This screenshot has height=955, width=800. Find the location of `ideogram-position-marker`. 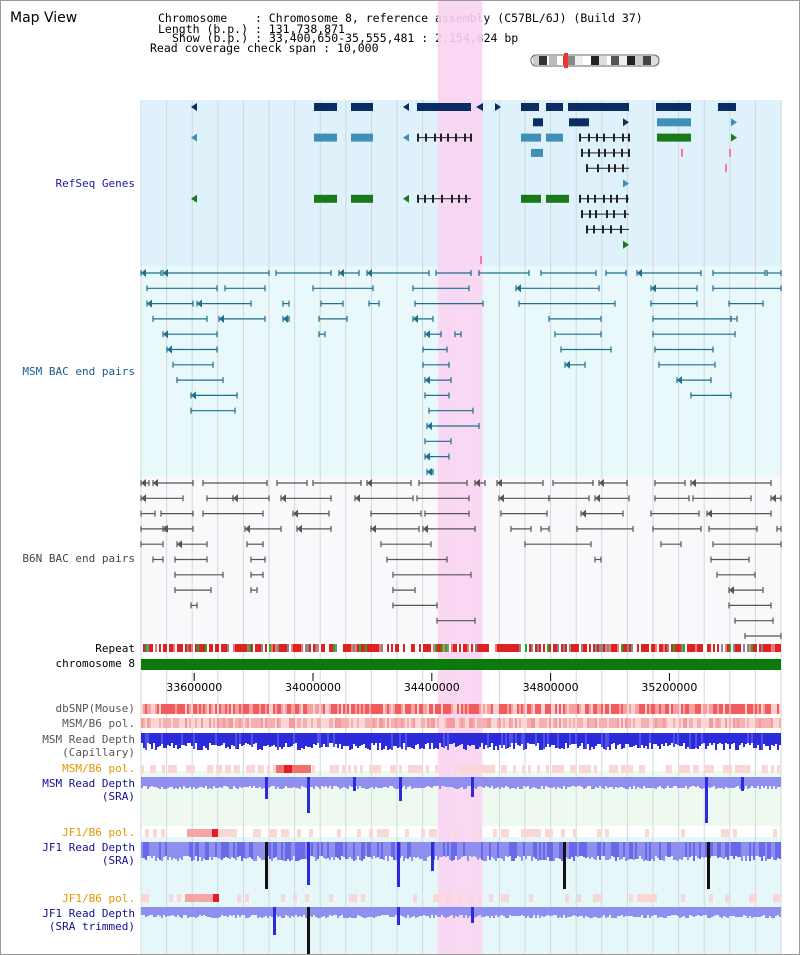

ideogram-position-marker is located at coordinates (566, 60).